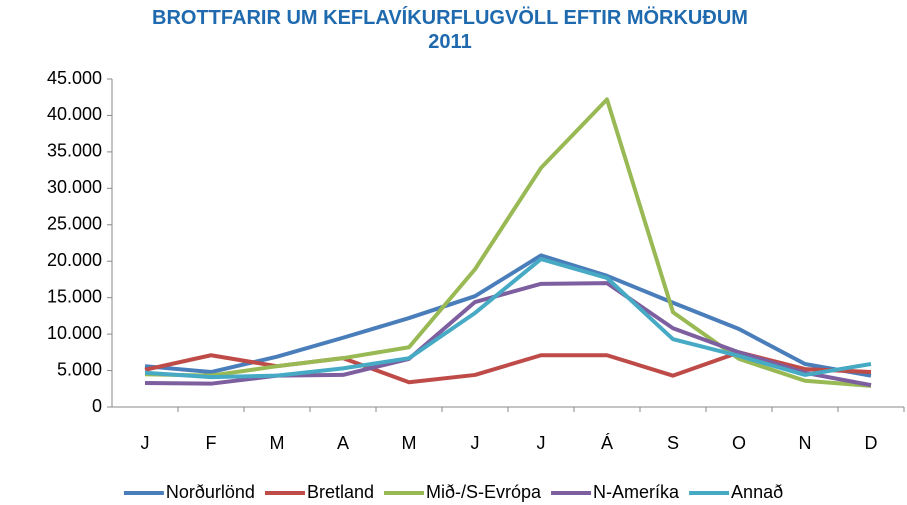 This screenshot has height=505, width=907. I want to click on y-tick-label: 20.000, so click(74, 260).